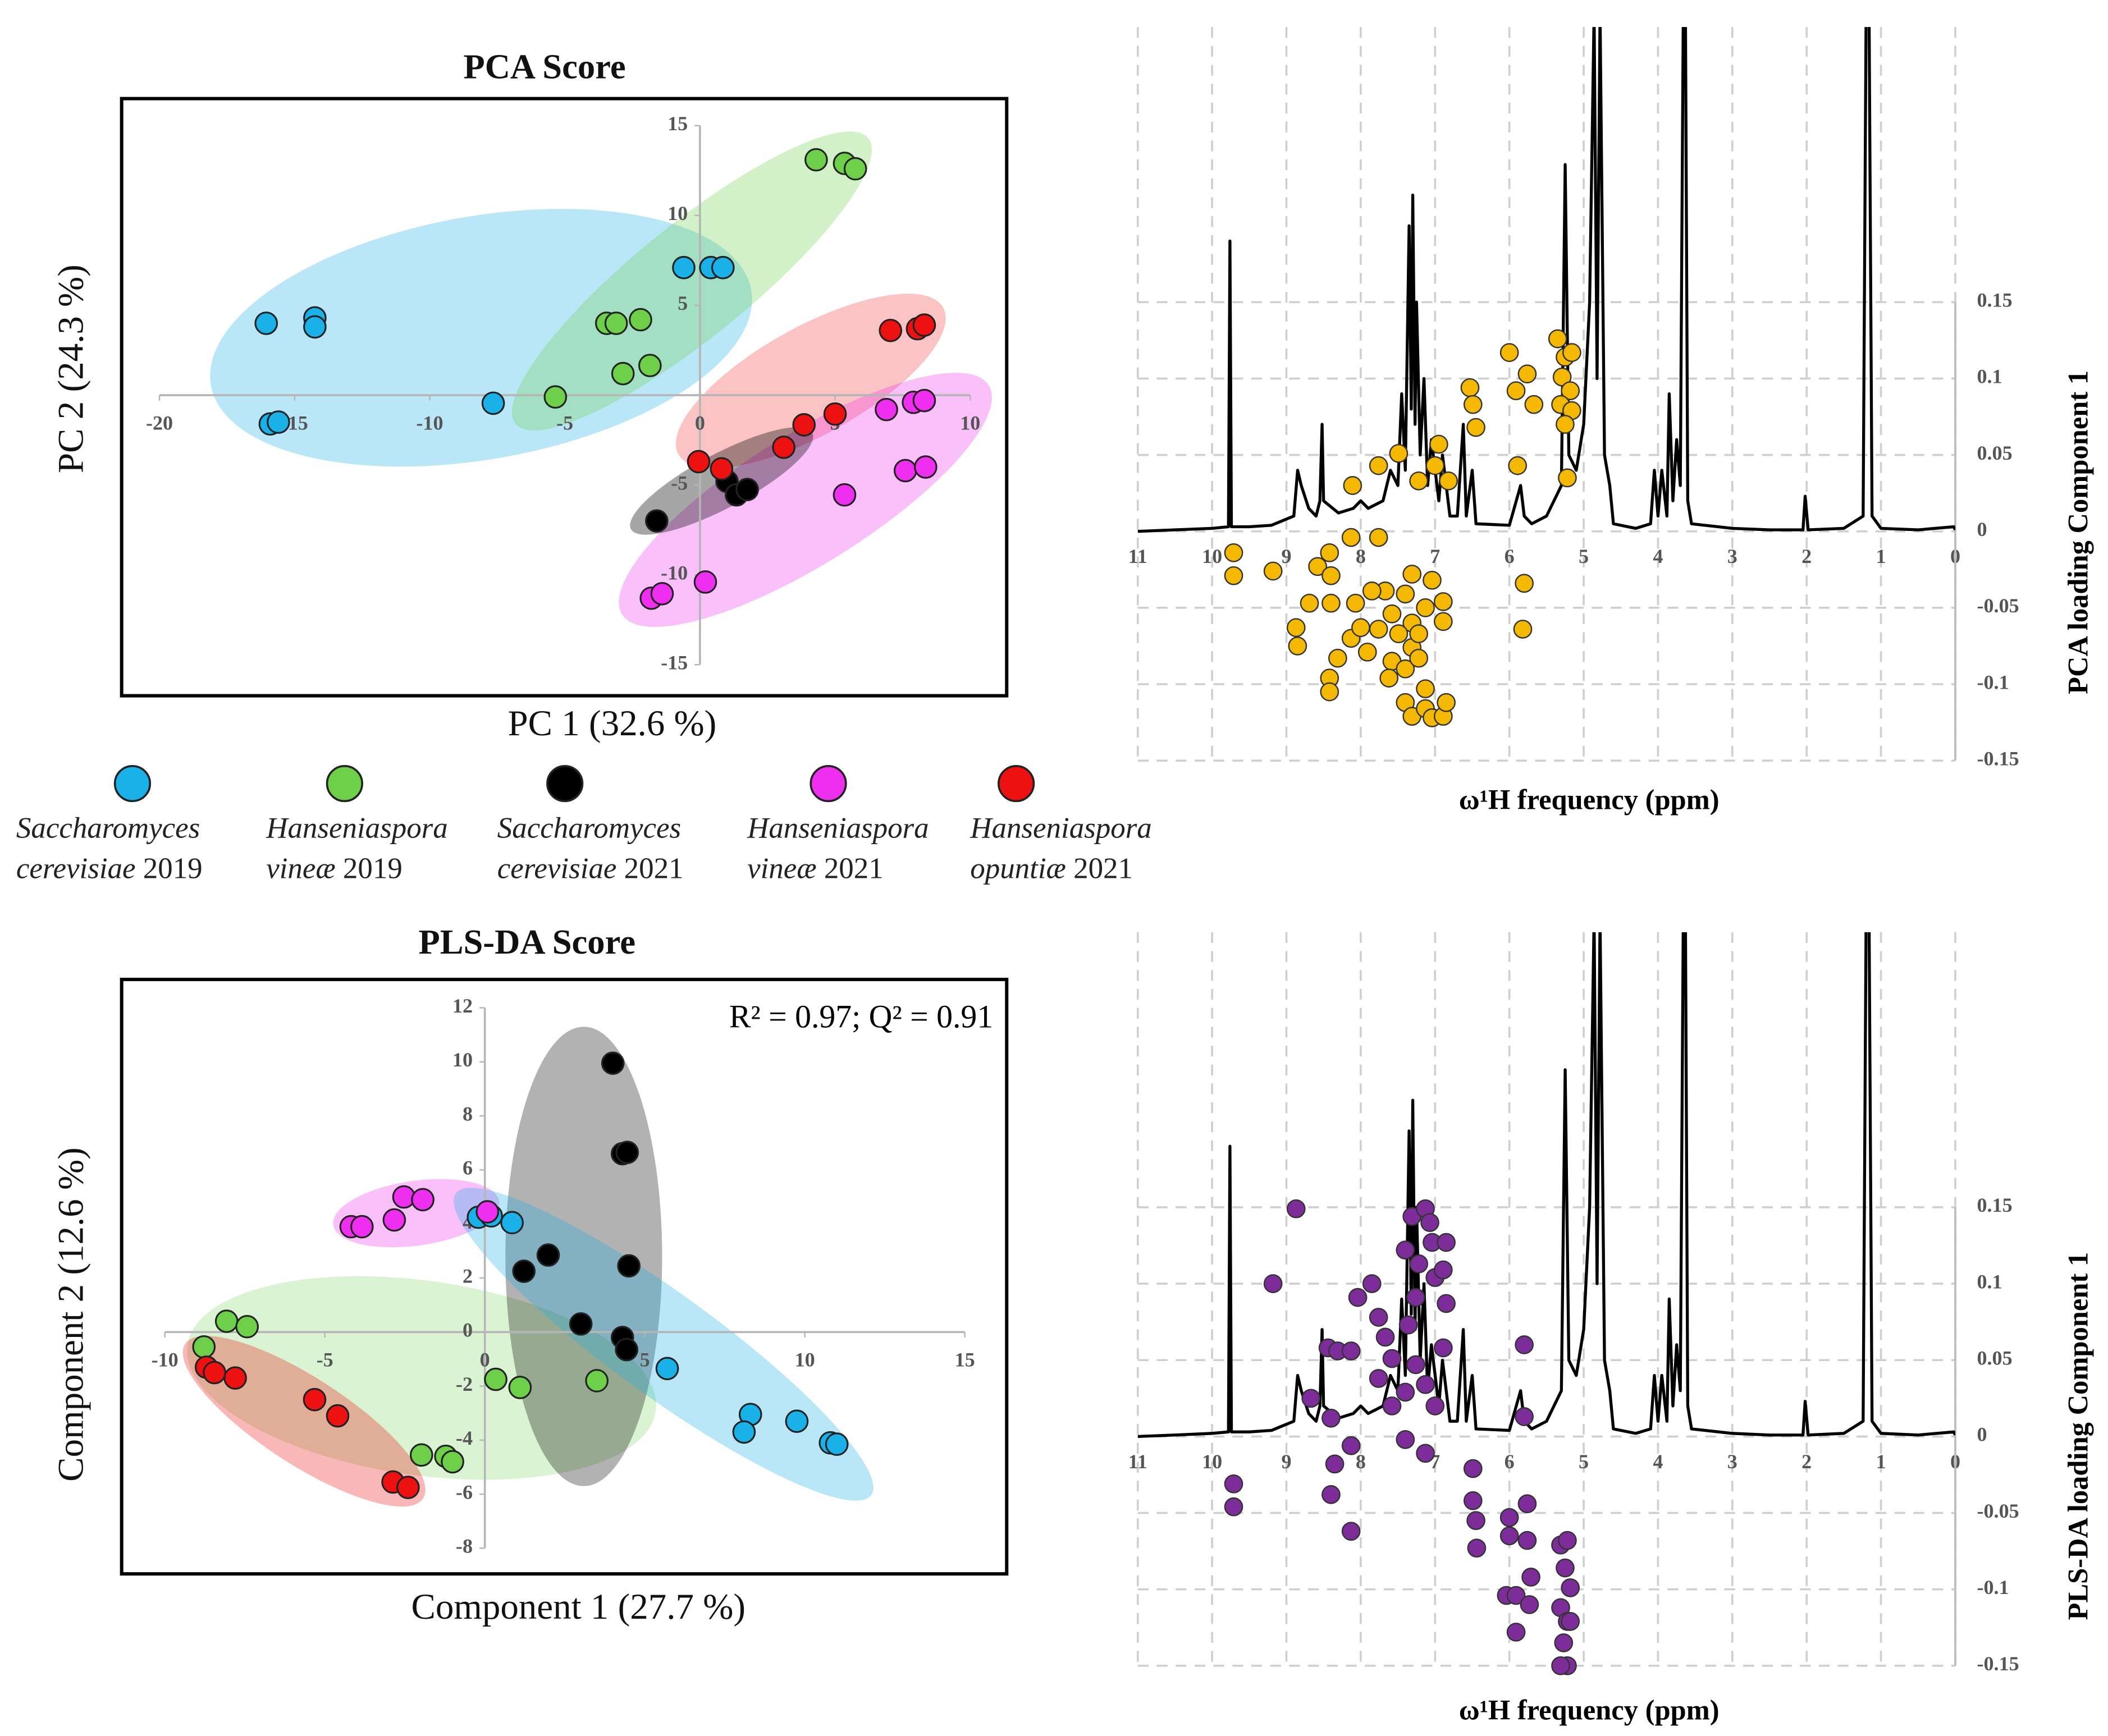  What do you see at coordinates (861, 1017) in the screenshot?
I see `annotation: R² = 0.97; Q² = 0.91` at bounding box center [861, 1017].